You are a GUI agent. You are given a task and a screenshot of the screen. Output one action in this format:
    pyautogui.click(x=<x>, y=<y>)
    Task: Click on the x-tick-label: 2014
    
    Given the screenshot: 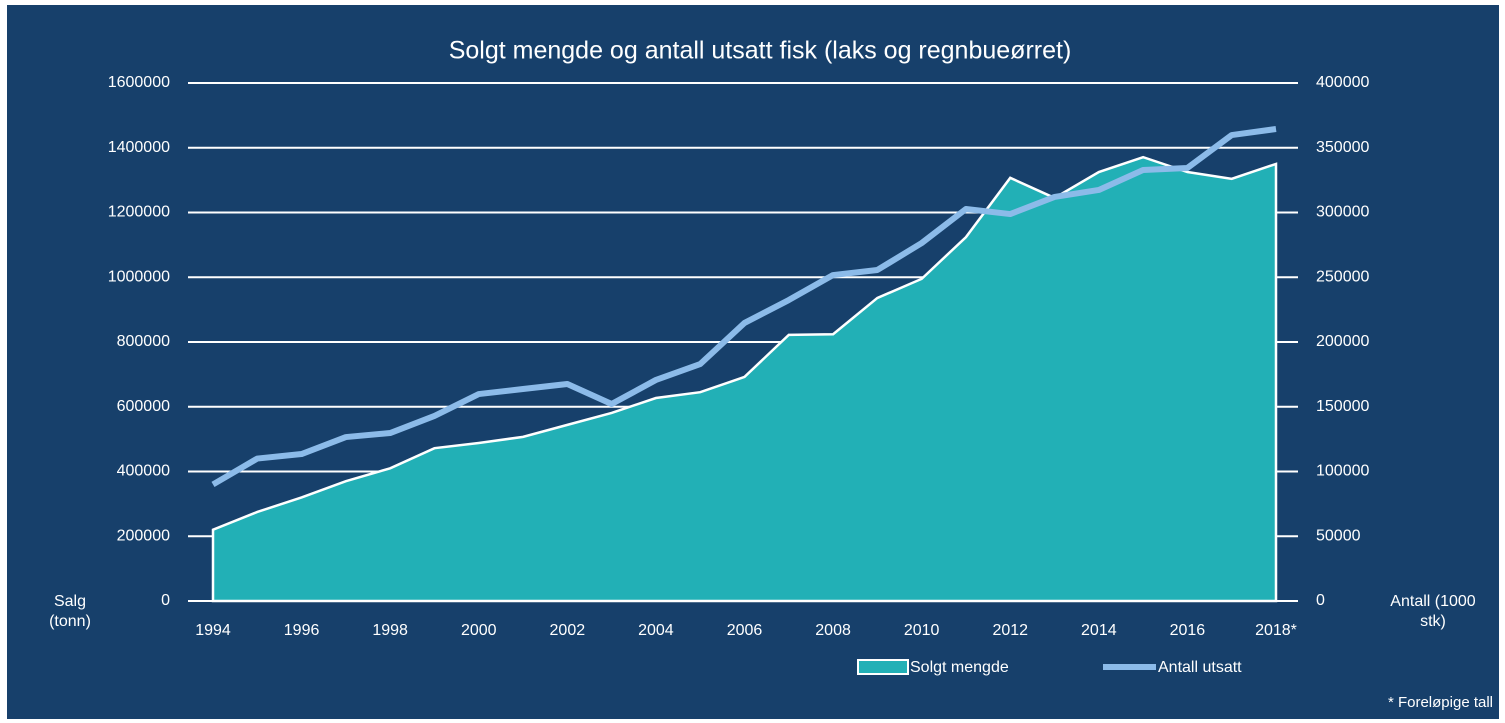 What is the action you would take?
    pyautogui.click(x=1099, y=630)
    